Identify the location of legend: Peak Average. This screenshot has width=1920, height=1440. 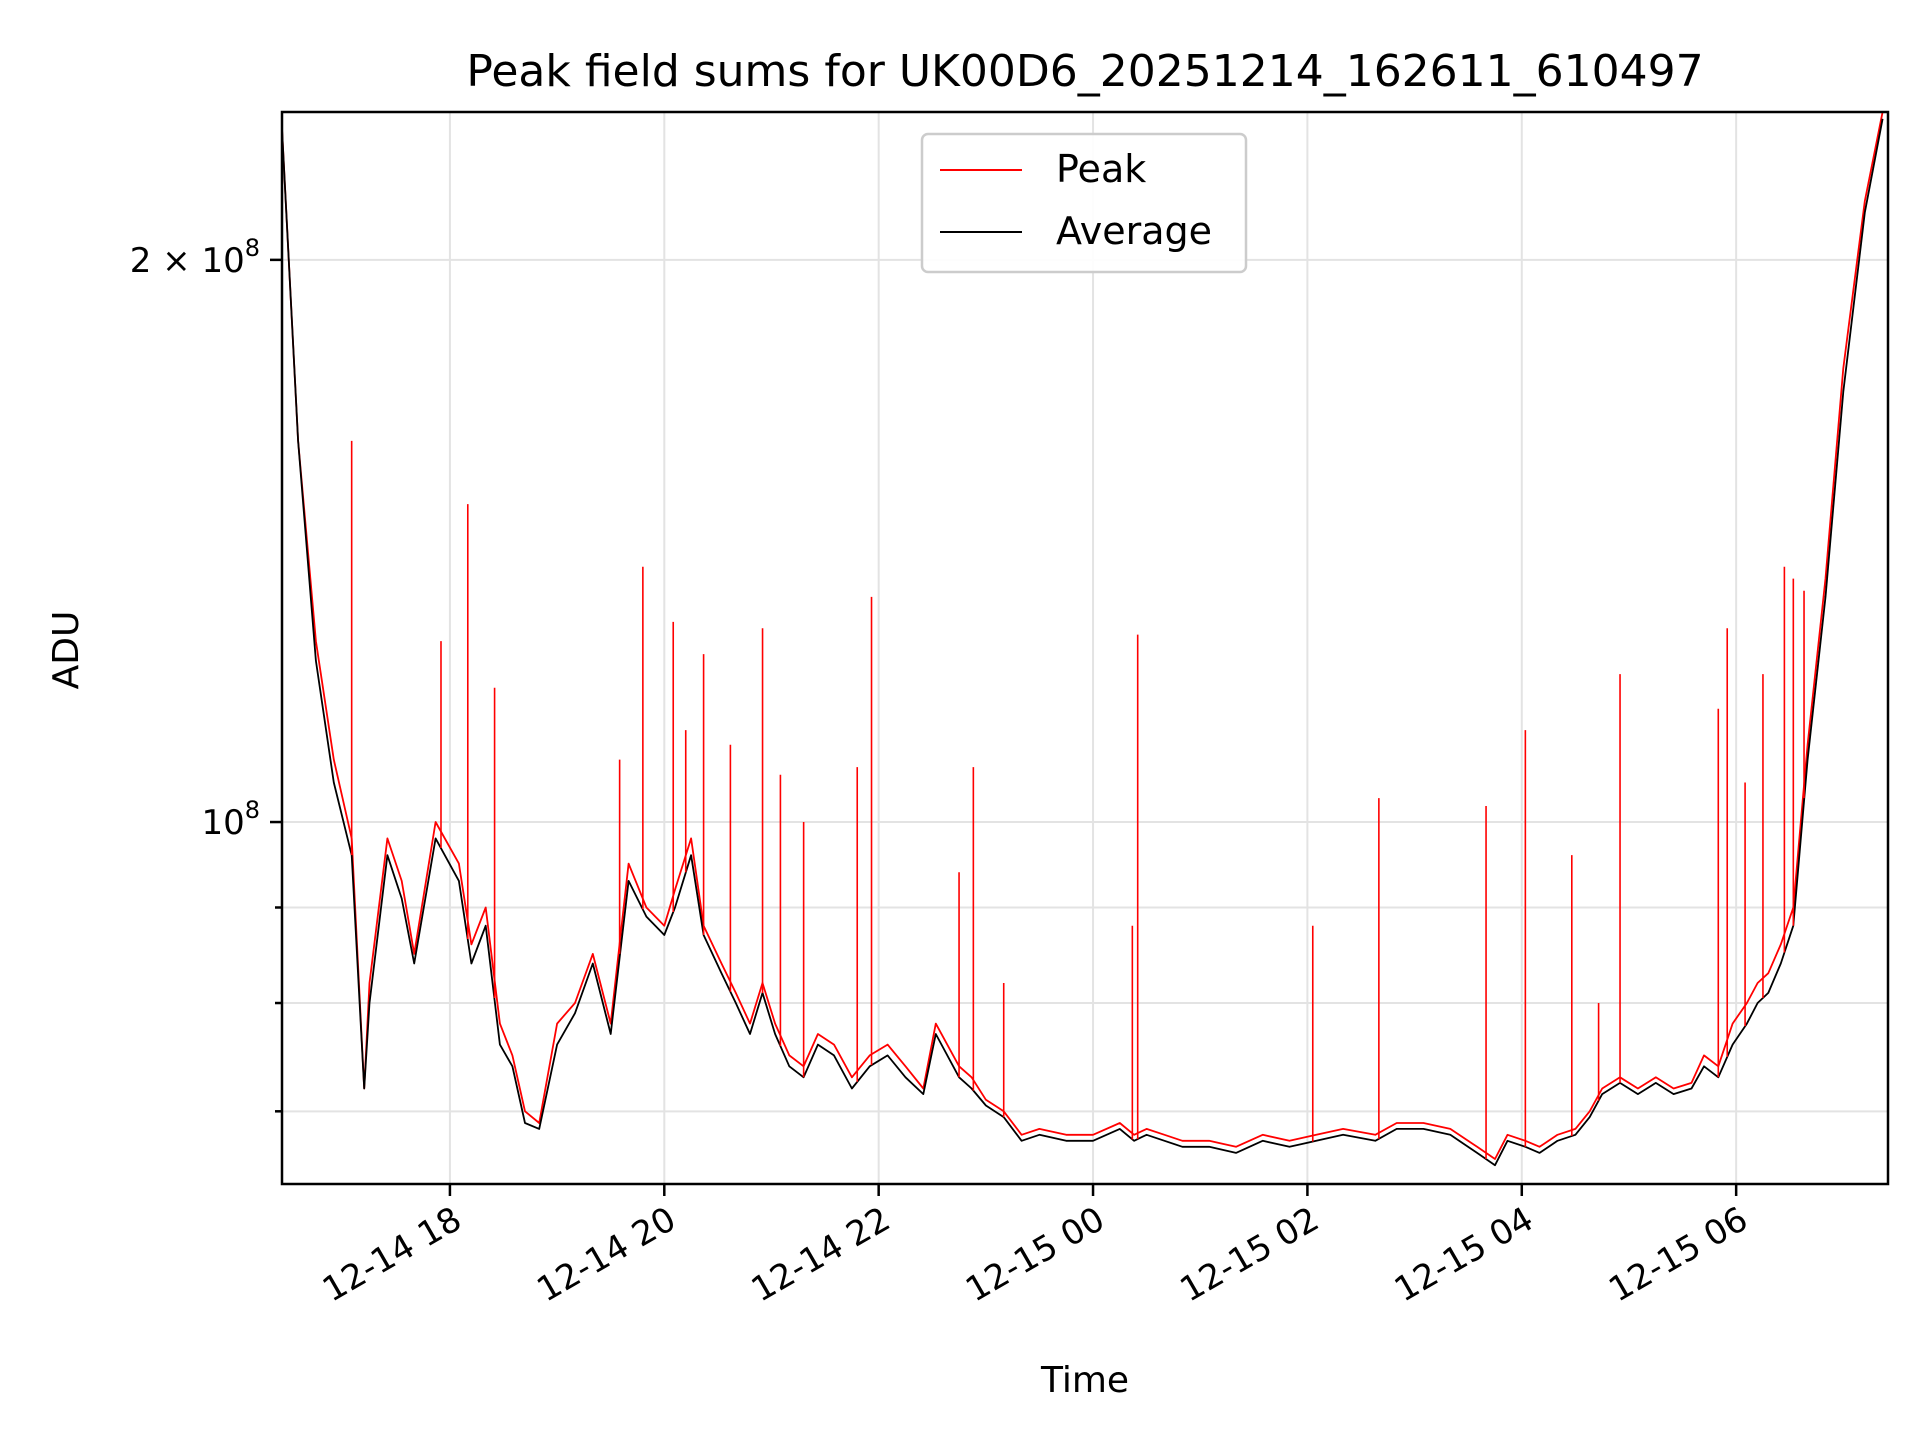
(1084, 203).